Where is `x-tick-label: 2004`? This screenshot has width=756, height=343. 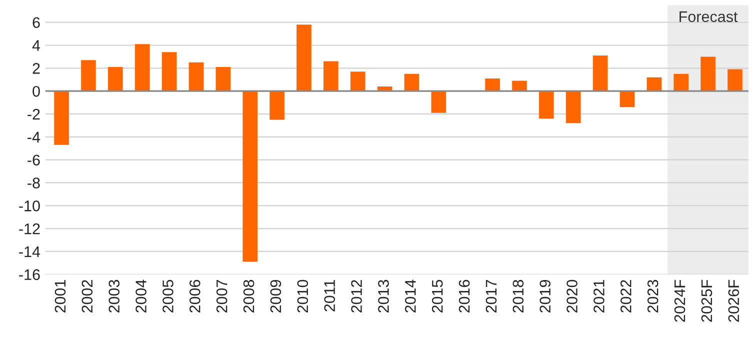 x-tick-label: 2004 is located at coordinates (141, 296).